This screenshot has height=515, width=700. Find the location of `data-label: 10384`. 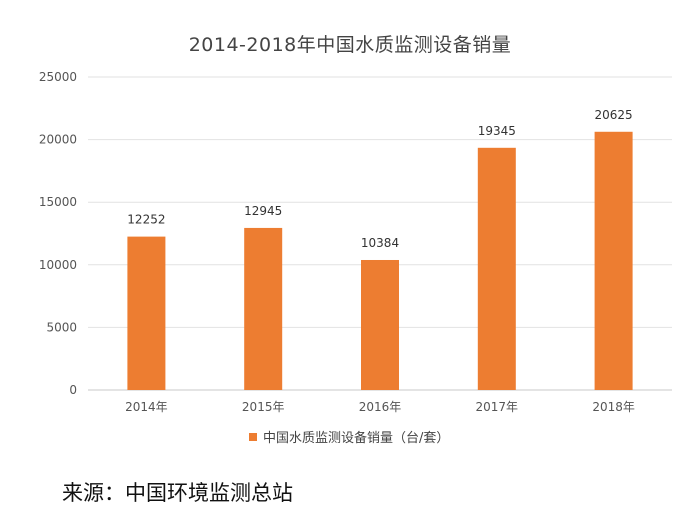

data-label: 10384 is located at coordinates (380, 243).